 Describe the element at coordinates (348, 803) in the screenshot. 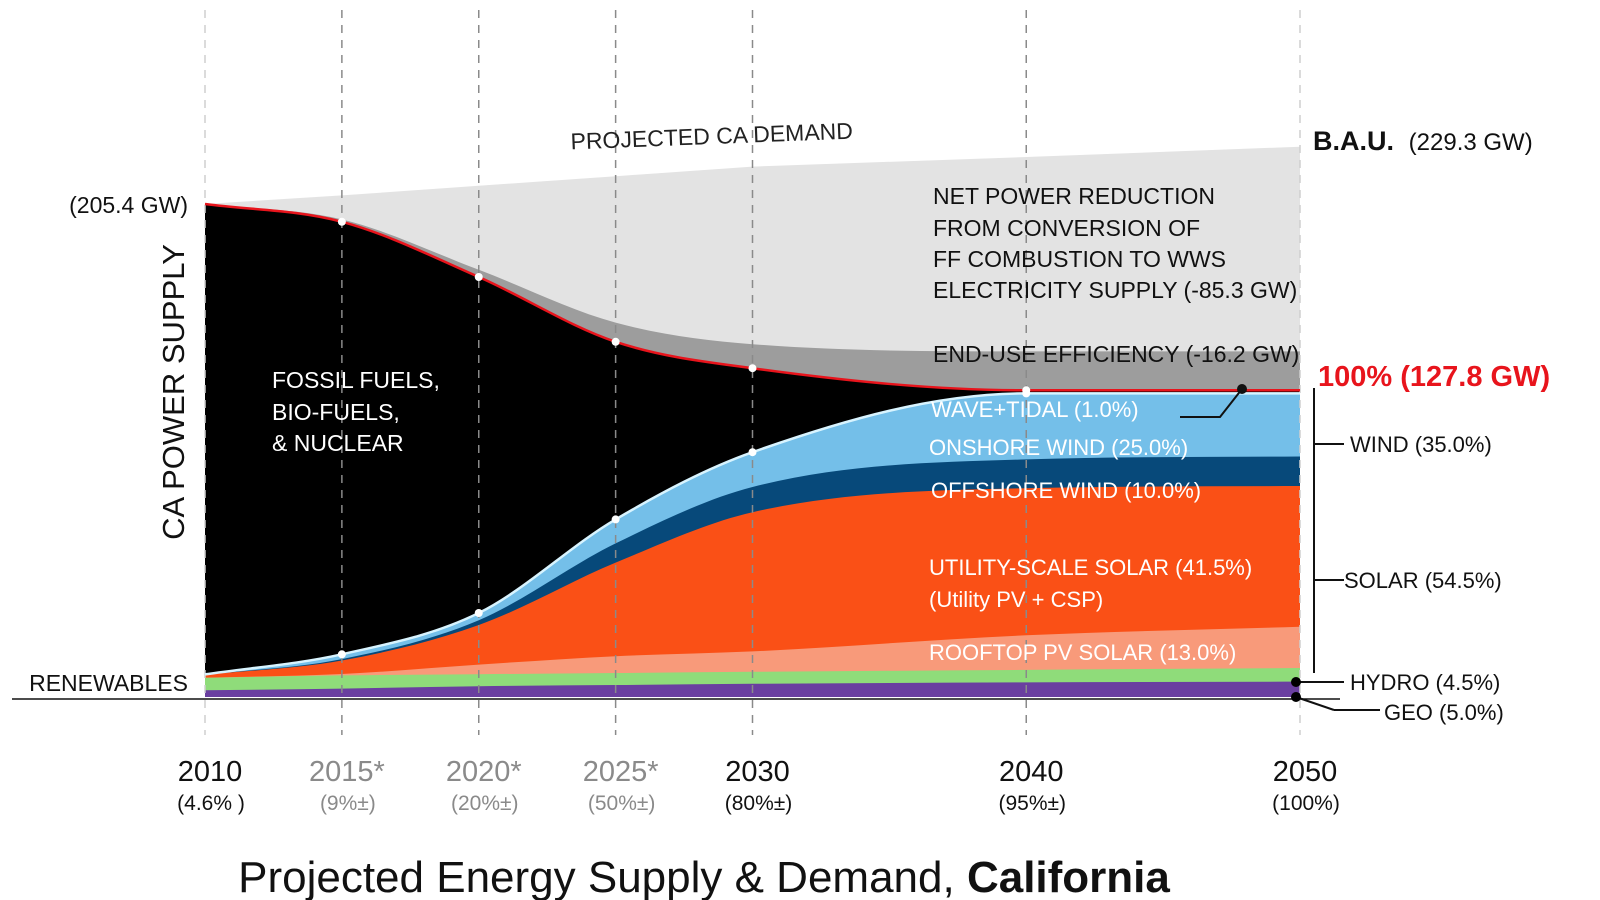

I see `x-tick-share-2015: (9%±)` at that location.